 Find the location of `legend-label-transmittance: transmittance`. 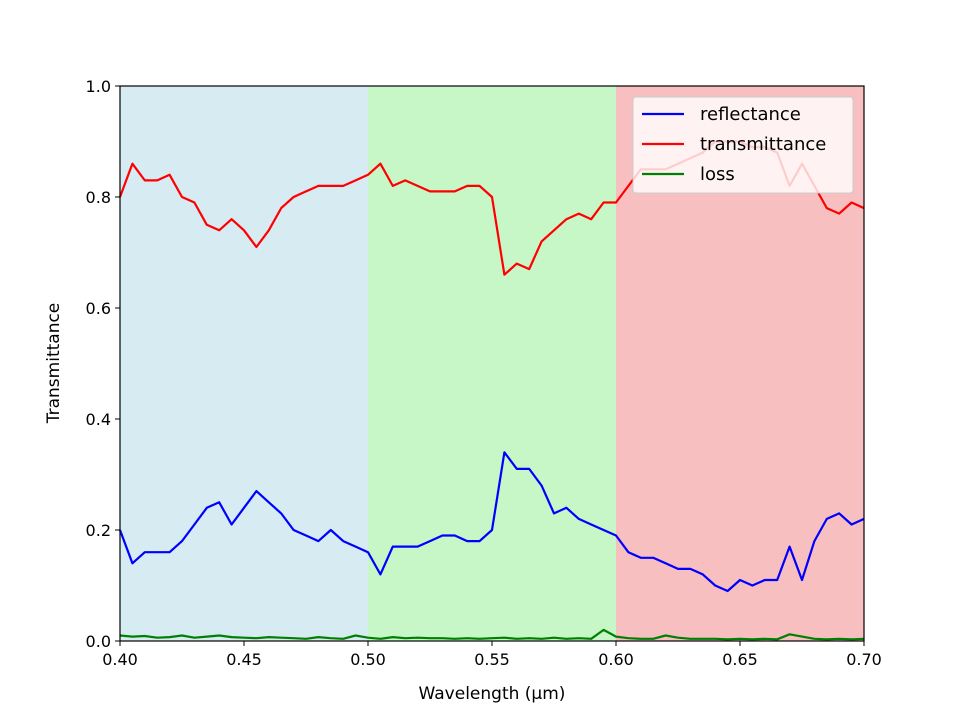

legend-label-transmittance: transmittance is located at coordinates (763, 144).